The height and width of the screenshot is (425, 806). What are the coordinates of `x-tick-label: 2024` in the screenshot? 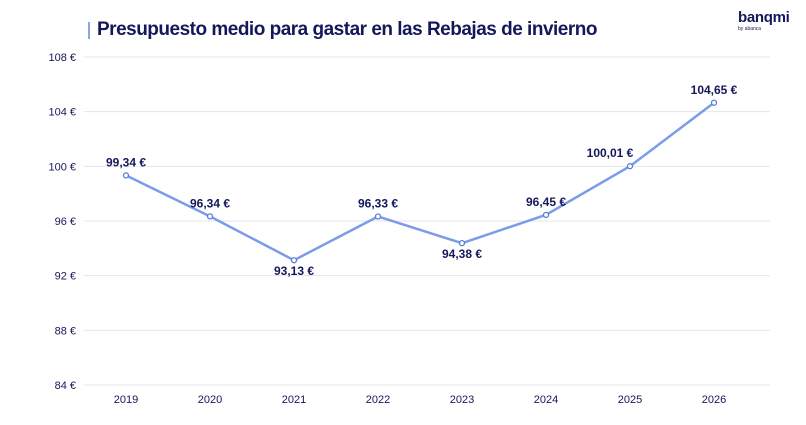 It's located at (546, 400).